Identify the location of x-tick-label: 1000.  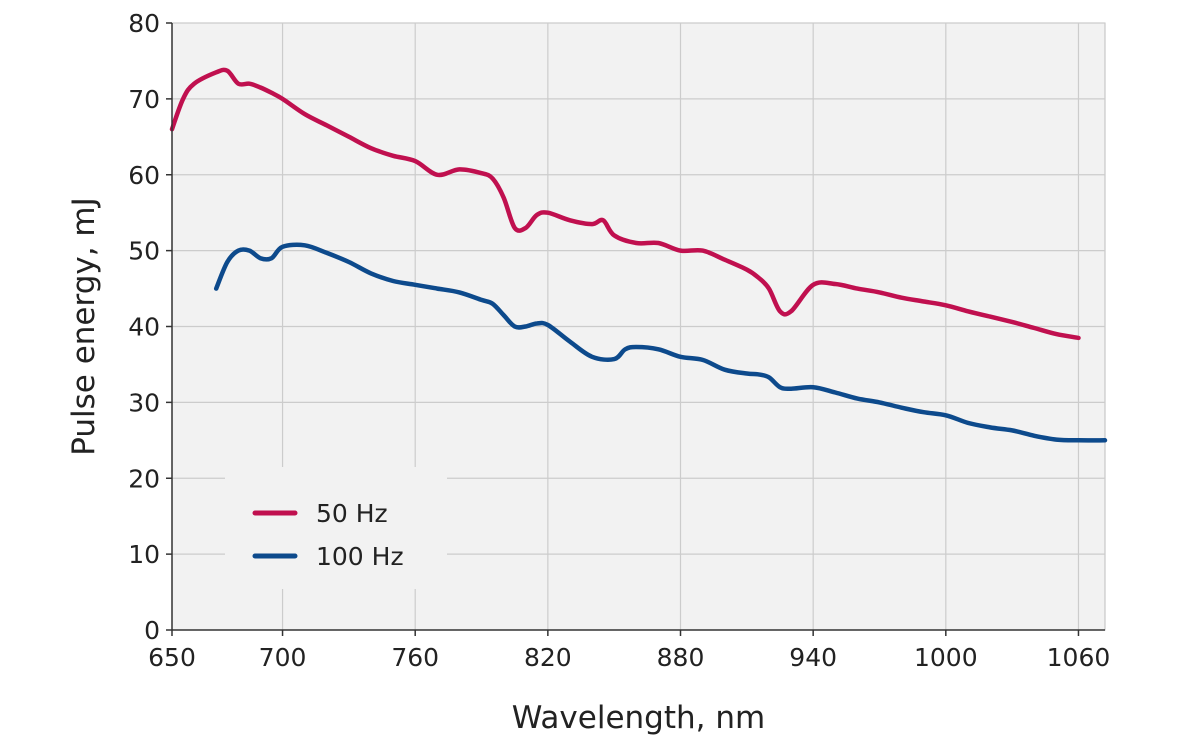
(946, 657).